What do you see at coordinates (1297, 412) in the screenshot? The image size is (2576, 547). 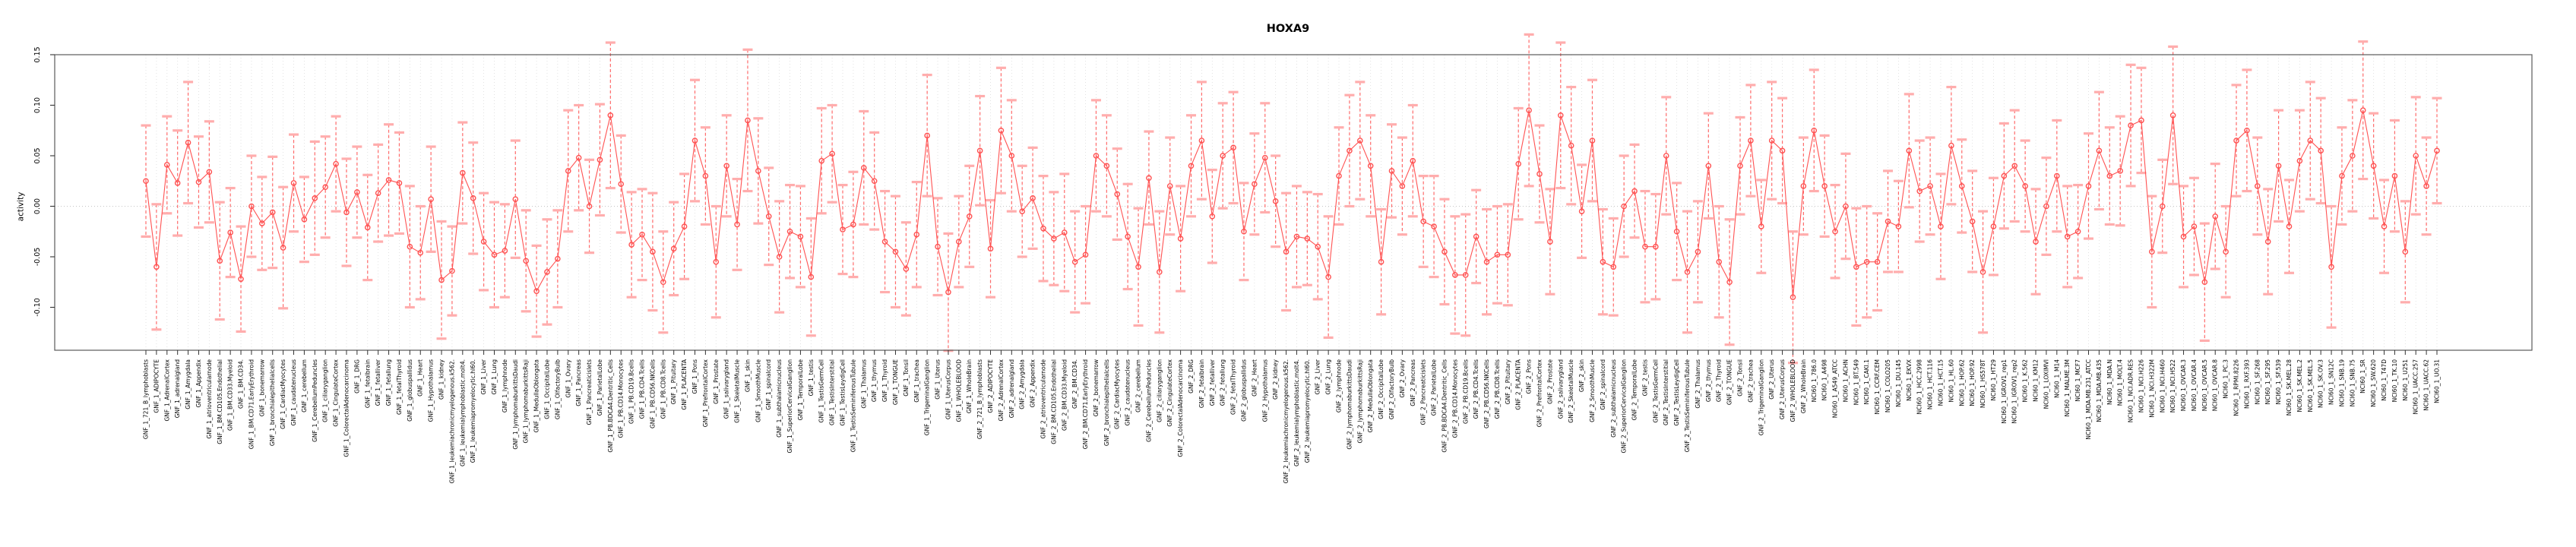 I see `x-tick-label: GNF_2_leukemialymphoblastic.molt4.` at bounding box center [1297, 412].